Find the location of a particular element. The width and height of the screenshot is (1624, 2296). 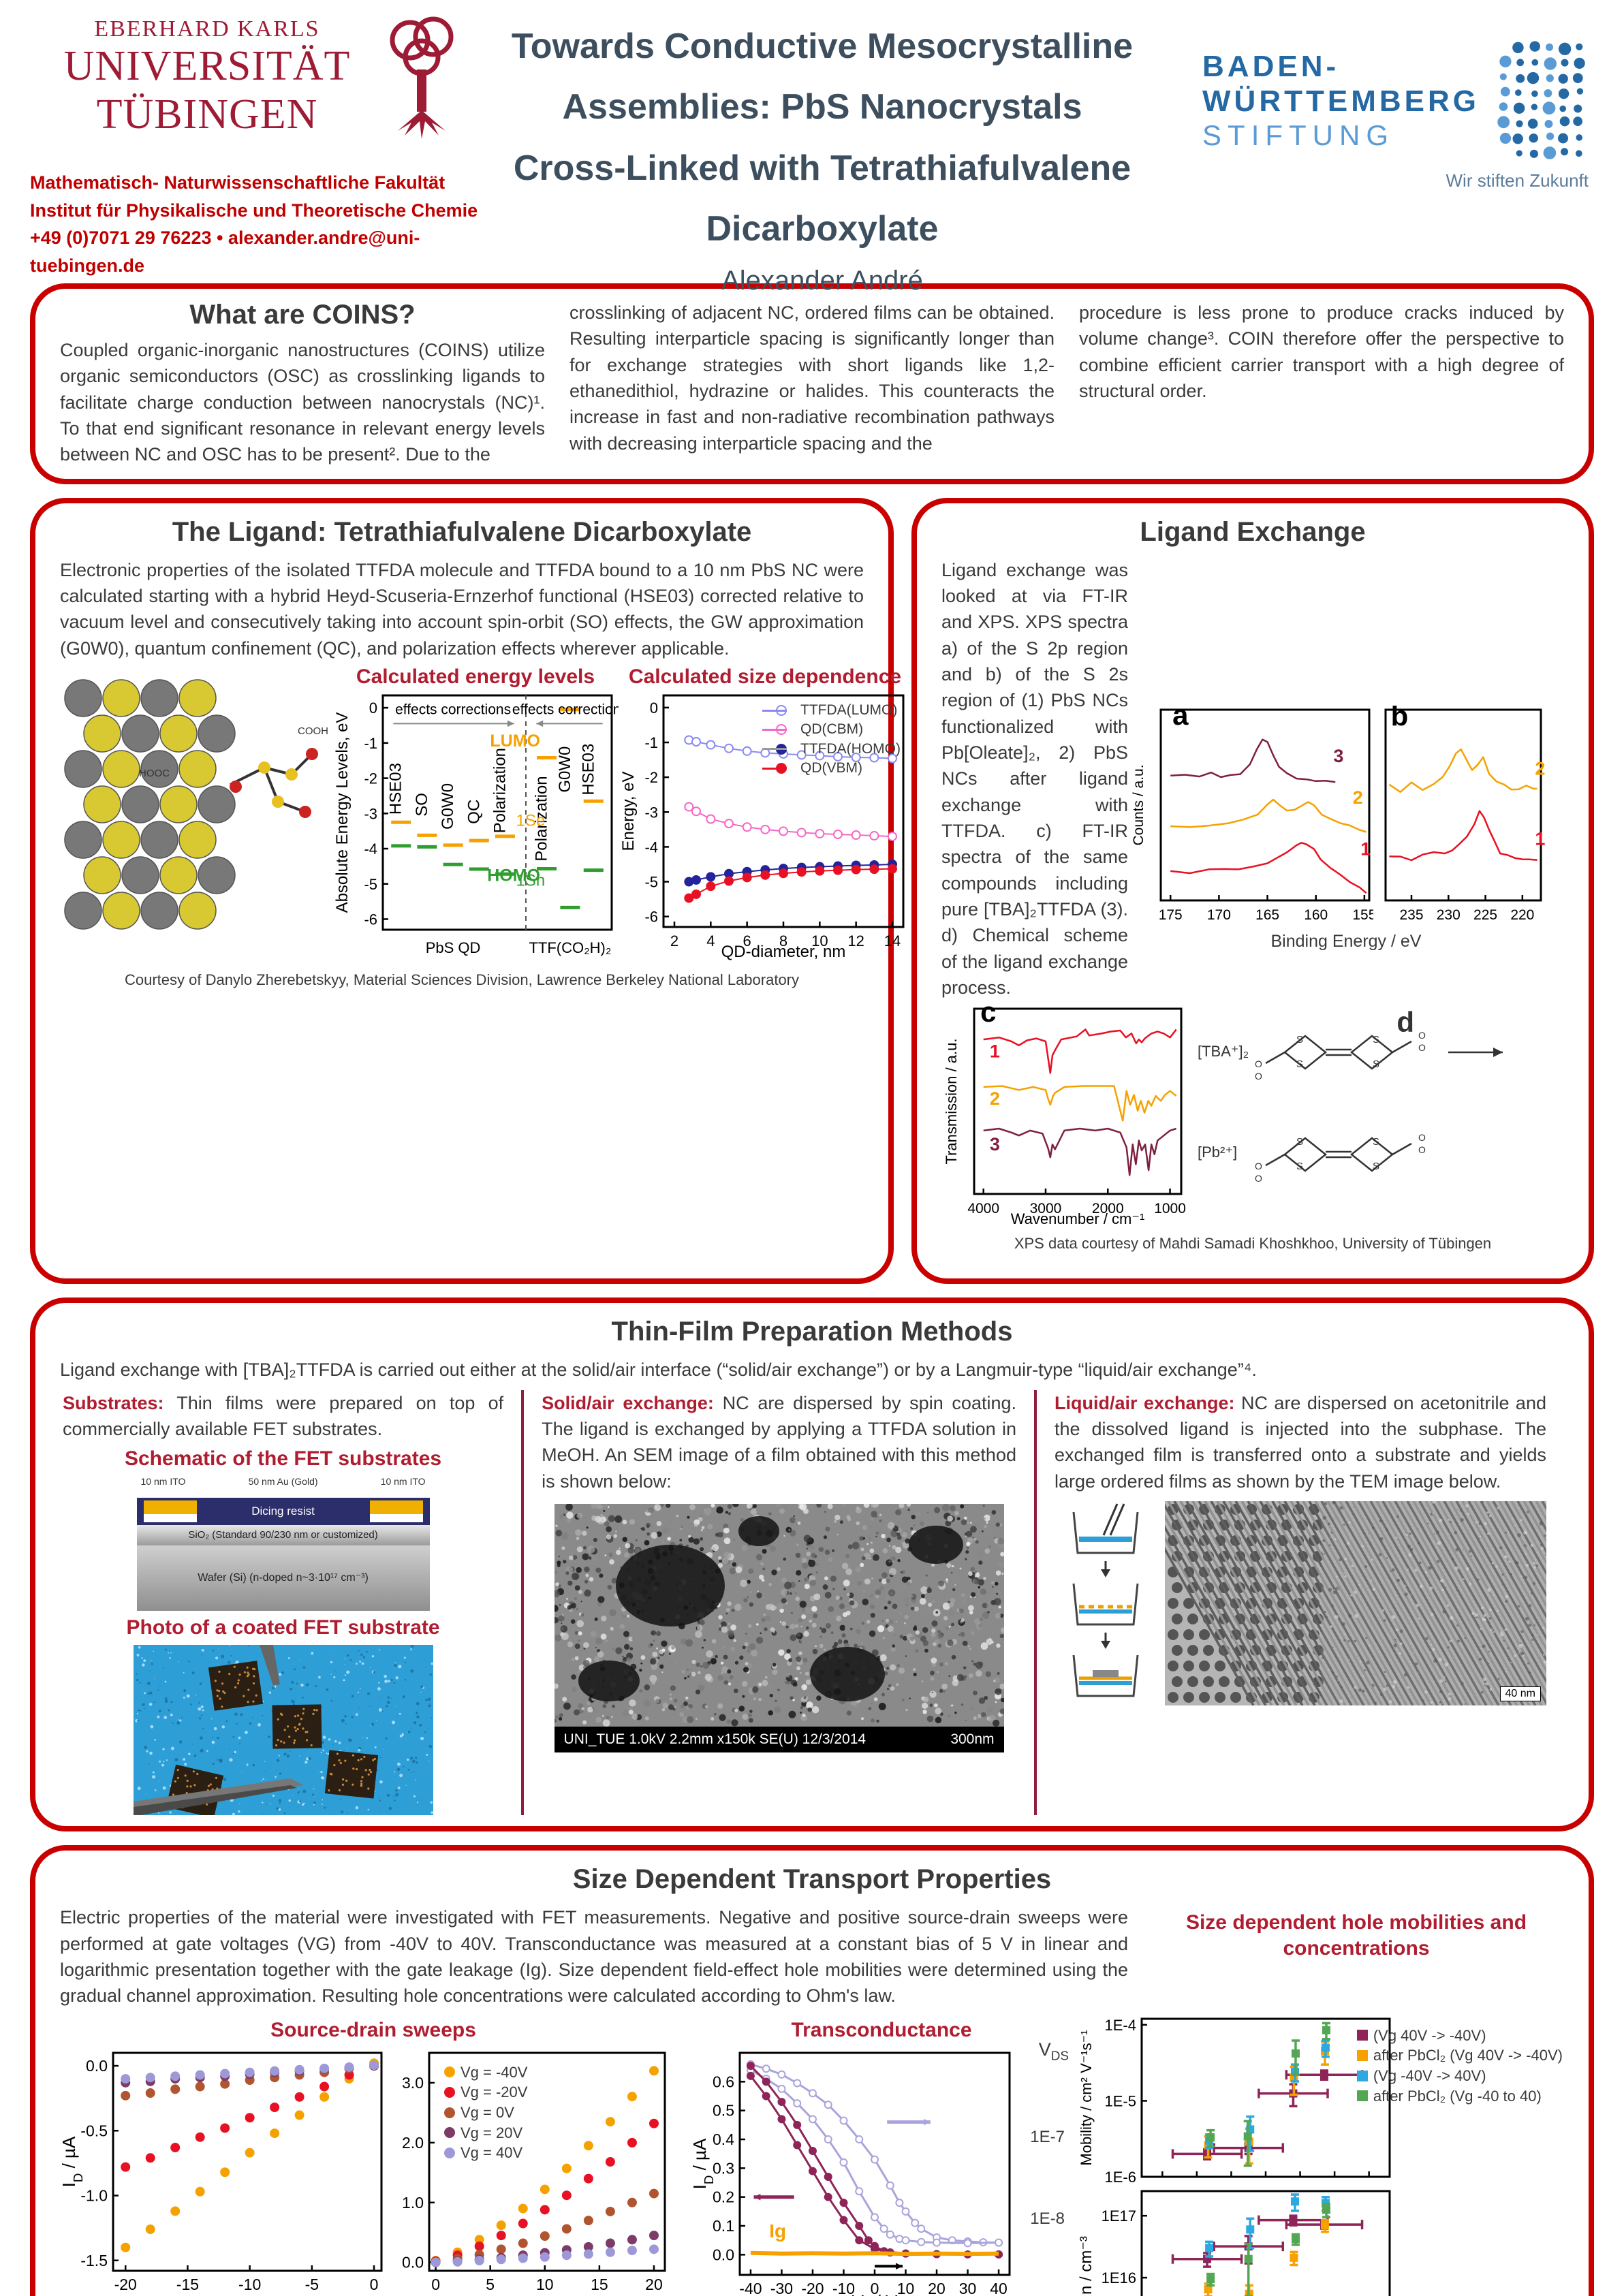

svg-text: 1.0 is located at coordinates (413, 2202).